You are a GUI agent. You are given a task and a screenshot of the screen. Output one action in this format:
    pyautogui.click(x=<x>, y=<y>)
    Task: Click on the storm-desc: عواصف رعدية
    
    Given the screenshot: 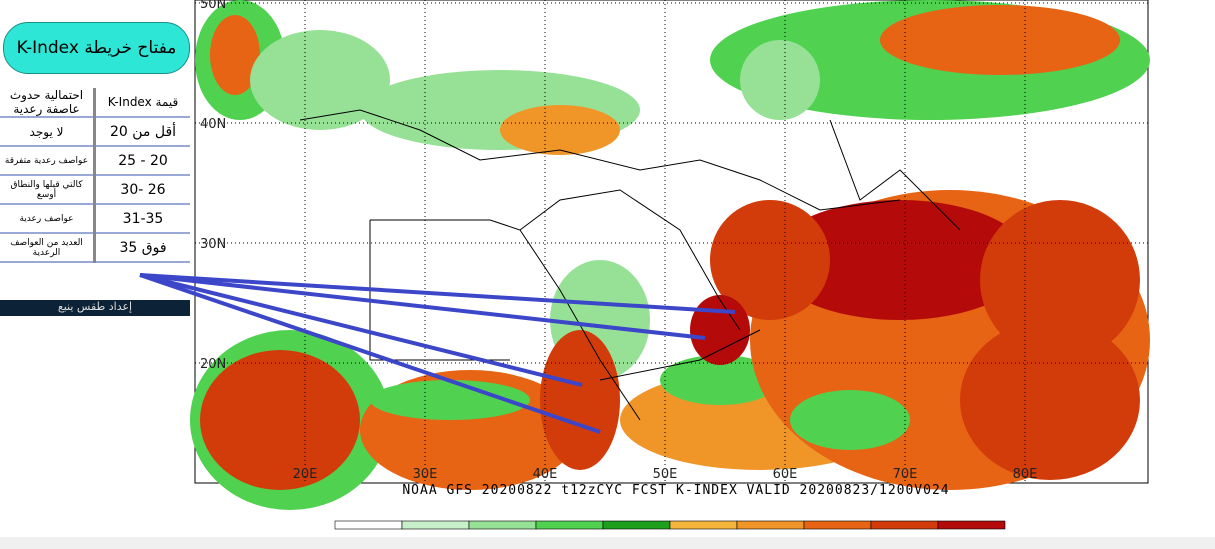 What is the action you would take?
    pyautogui.click(x=47, y=219)
    